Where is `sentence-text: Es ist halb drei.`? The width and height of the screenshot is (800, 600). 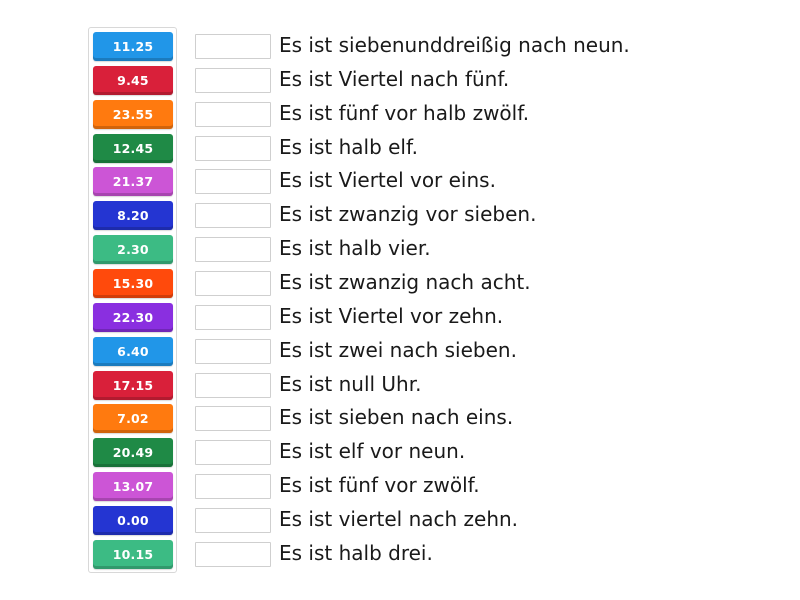 sentence-text: Es ist halb drei. is located at coordinates (356, 552).